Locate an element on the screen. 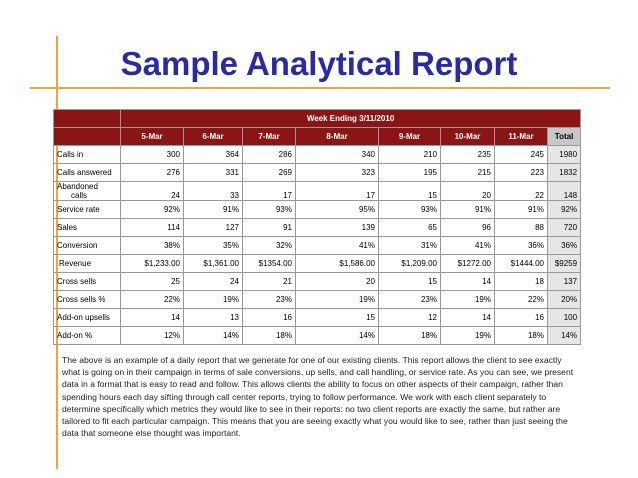  data-cell: 96 is located at coordinates (467, 227).